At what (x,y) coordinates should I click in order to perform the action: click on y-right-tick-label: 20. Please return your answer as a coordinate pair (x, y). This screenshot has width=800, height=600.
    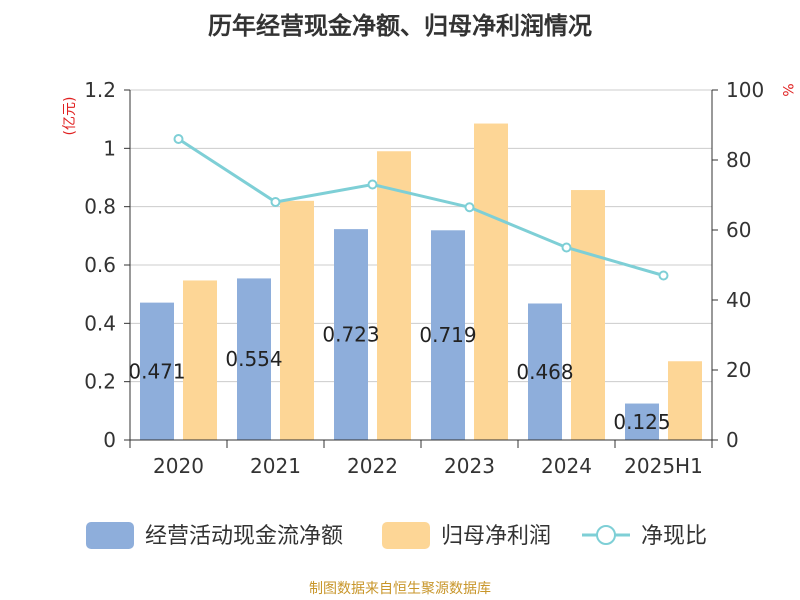
    Looking at the image, I should click on (738, 370).